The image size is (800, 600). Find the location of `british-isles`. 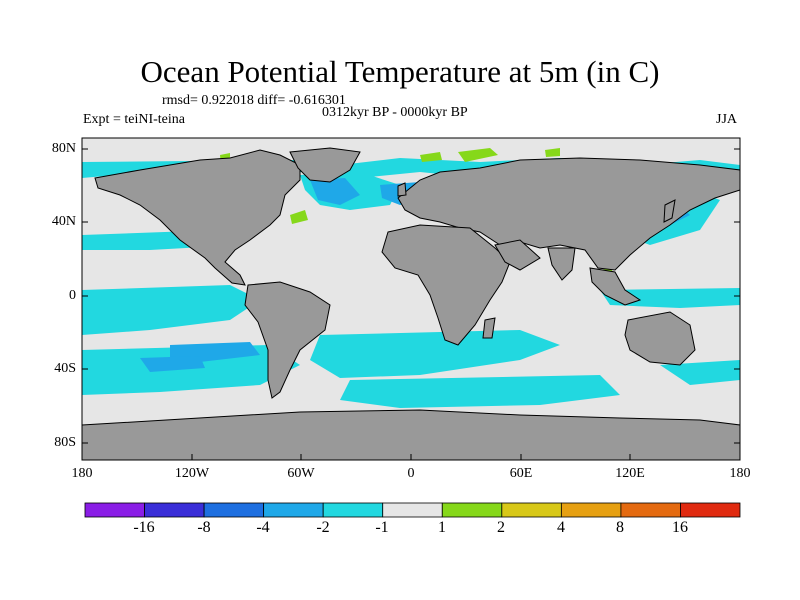

british-isles is located at coordinates (402, 189).